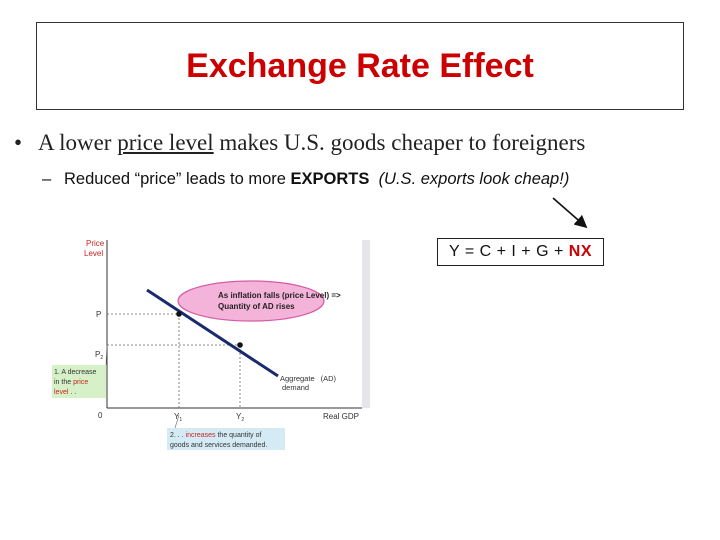 This screenshot has height=540, width=720. What do you see at coordinates (330, 179) in the screenshot?
I see `sub-bullet-exports: EXPORTS` at bounding box center [330, 179].